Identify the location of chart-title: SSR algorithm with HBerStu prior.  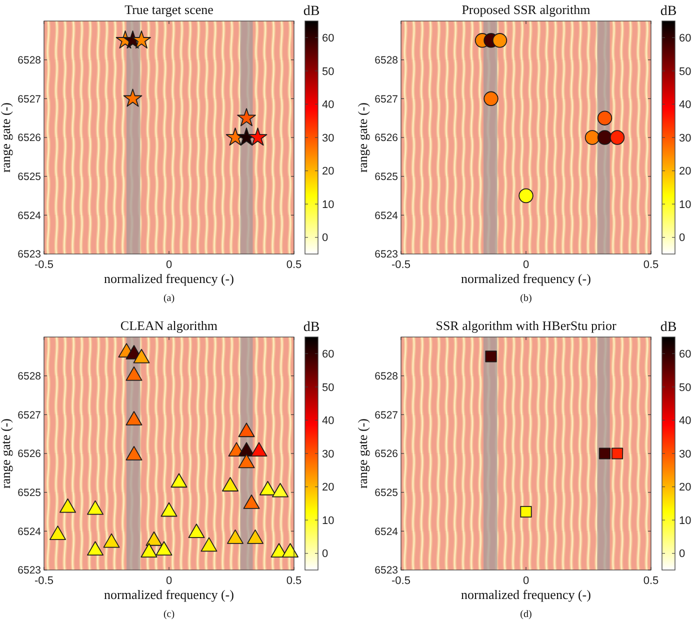
(526, 325).